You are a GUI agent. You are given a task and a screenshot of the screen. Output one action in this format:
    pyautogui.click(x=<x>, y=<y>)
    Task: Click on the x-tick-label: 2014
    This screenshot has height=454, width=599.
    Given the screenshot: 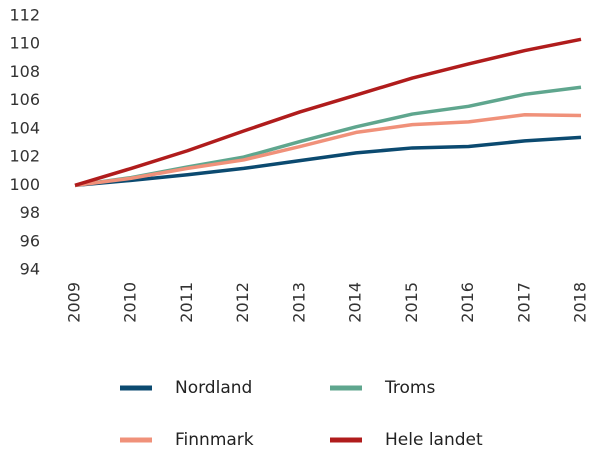 What is the action you would take?
    pyautogui.click(x=355, y=302)
    